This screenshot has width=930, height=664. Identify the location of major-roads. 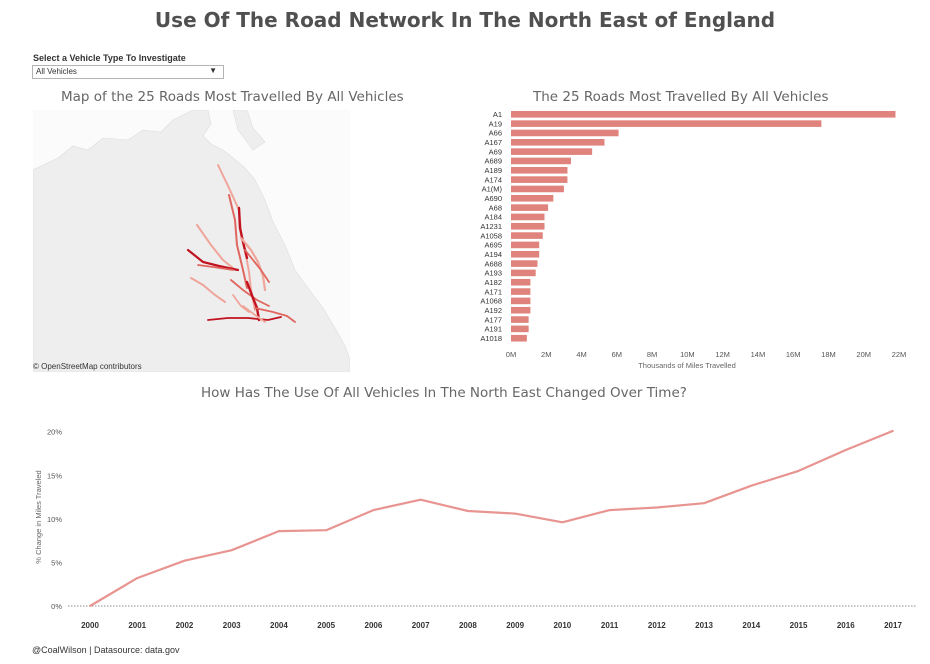
(241, 243).